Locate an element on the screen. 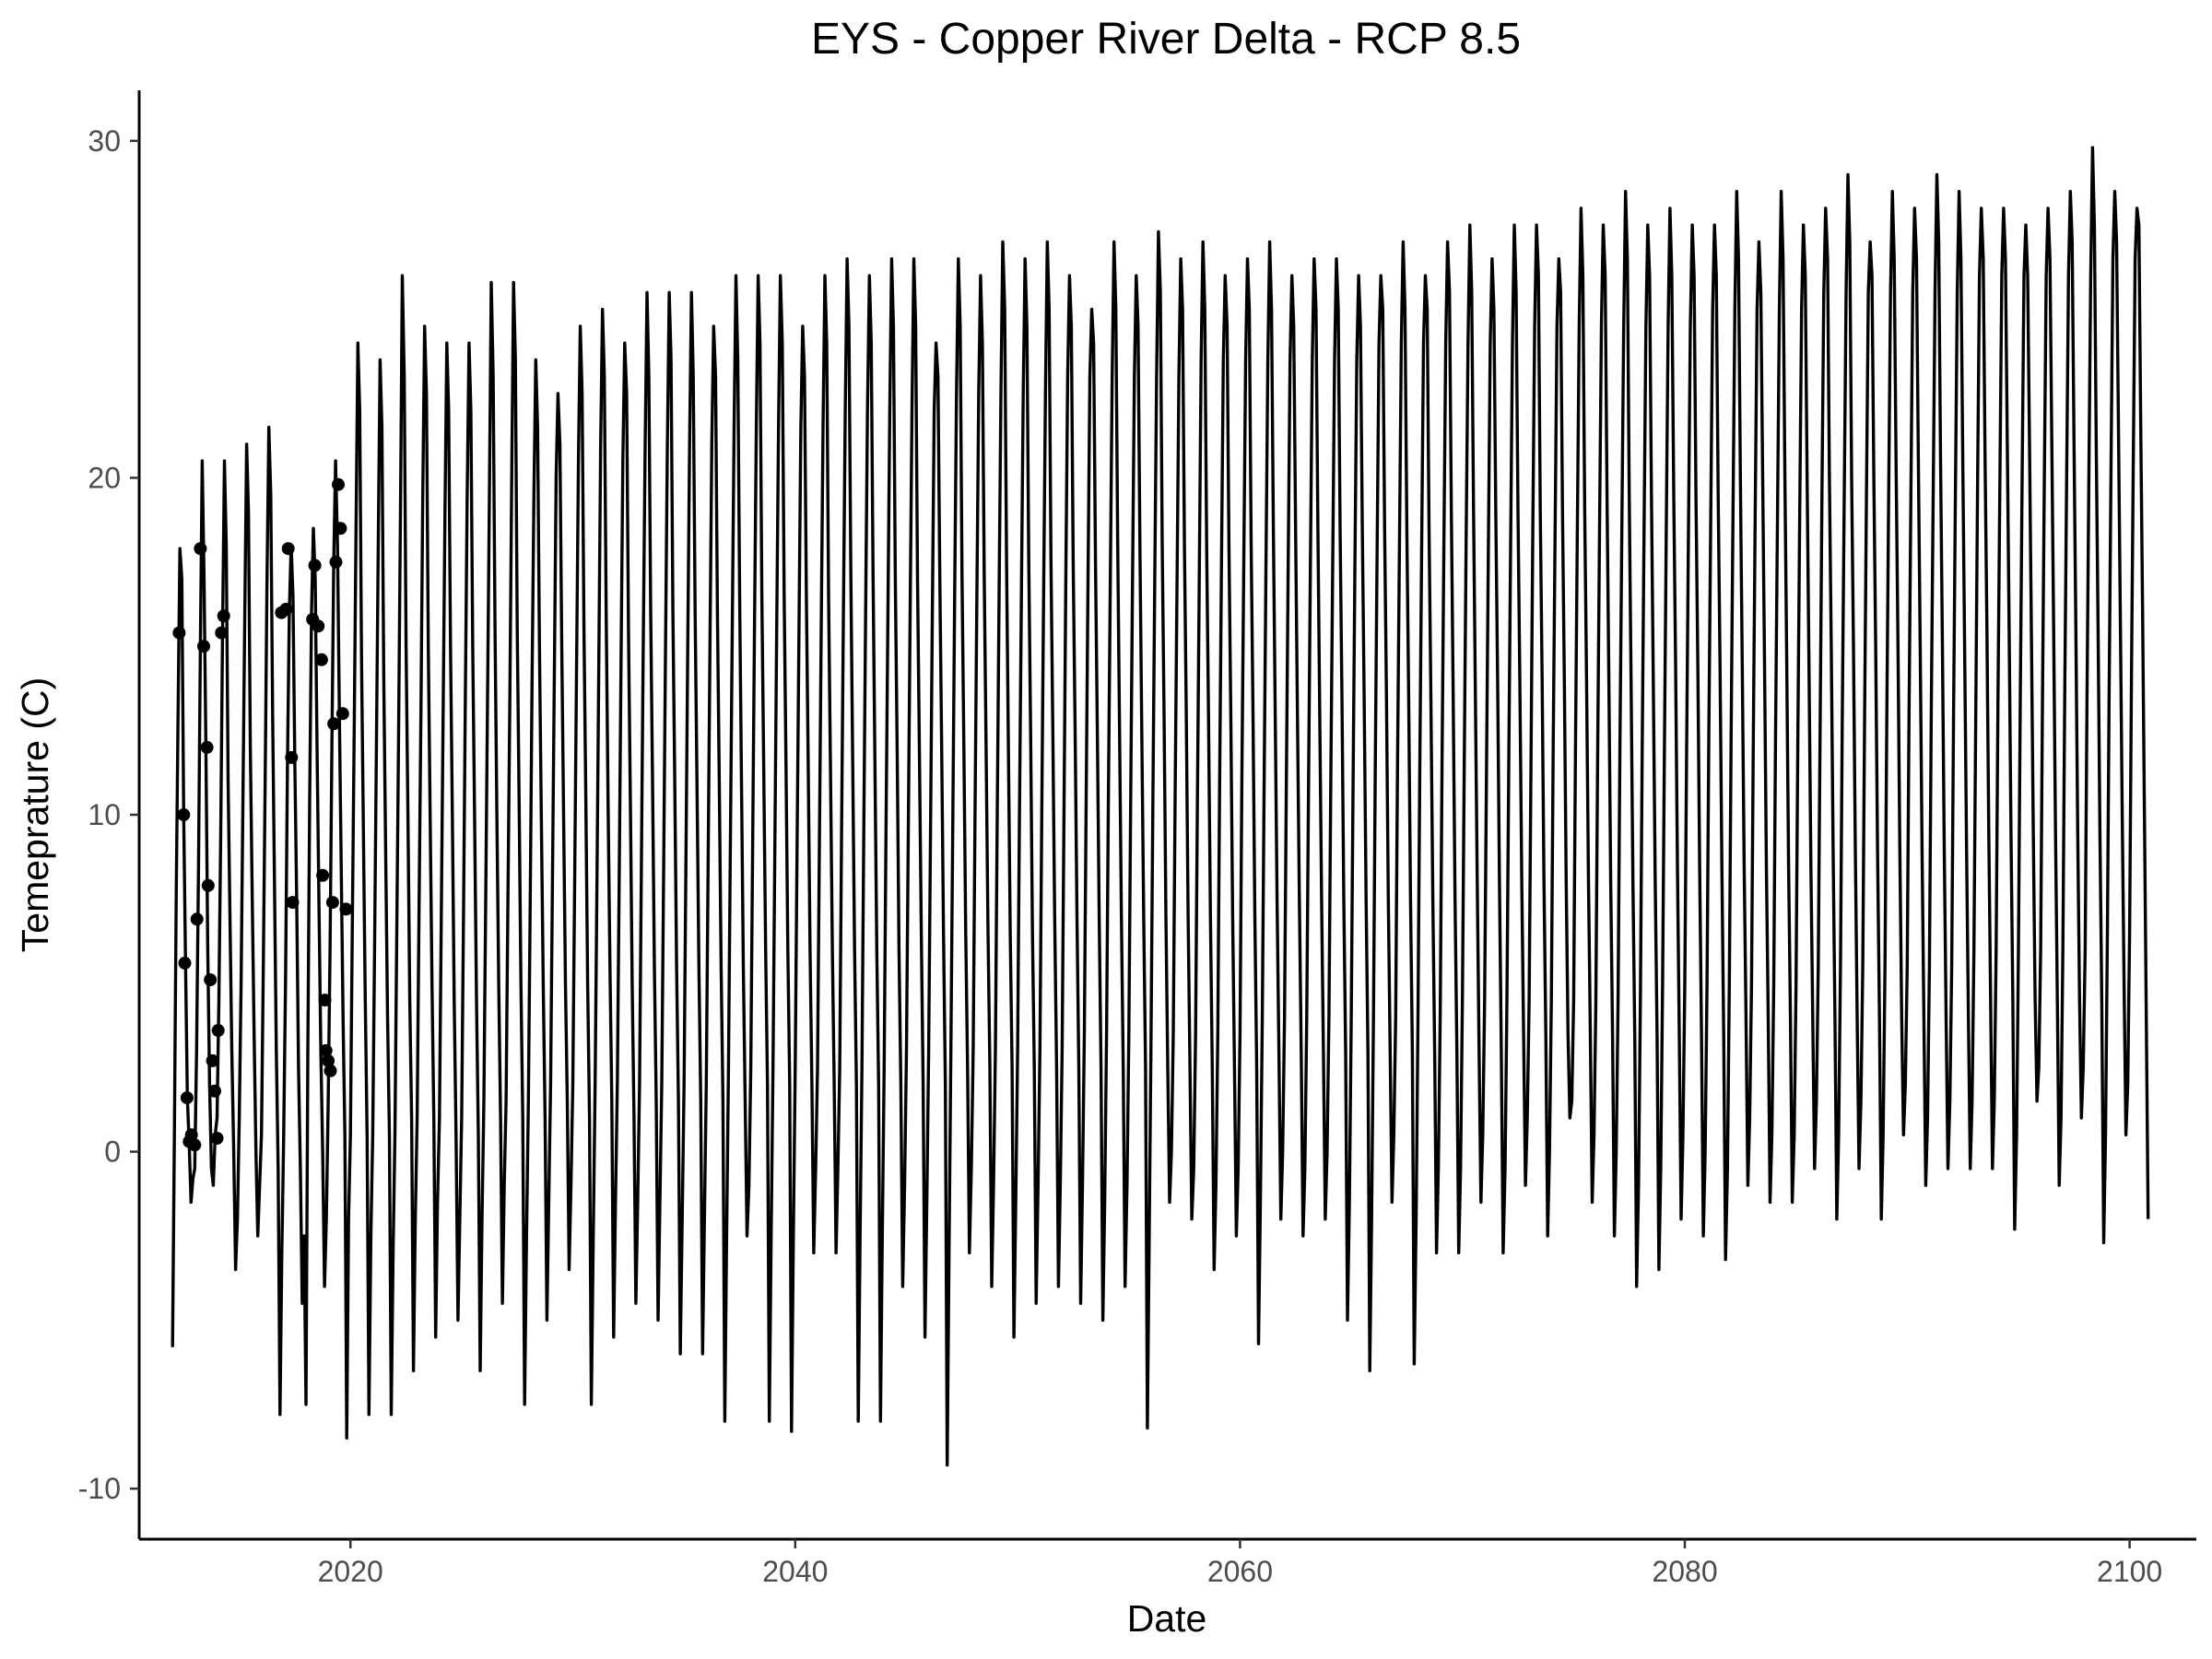 The width and height of the screenshot is (2212, 1659). y-tick-label: 10 is located at coordinates (104, 814).